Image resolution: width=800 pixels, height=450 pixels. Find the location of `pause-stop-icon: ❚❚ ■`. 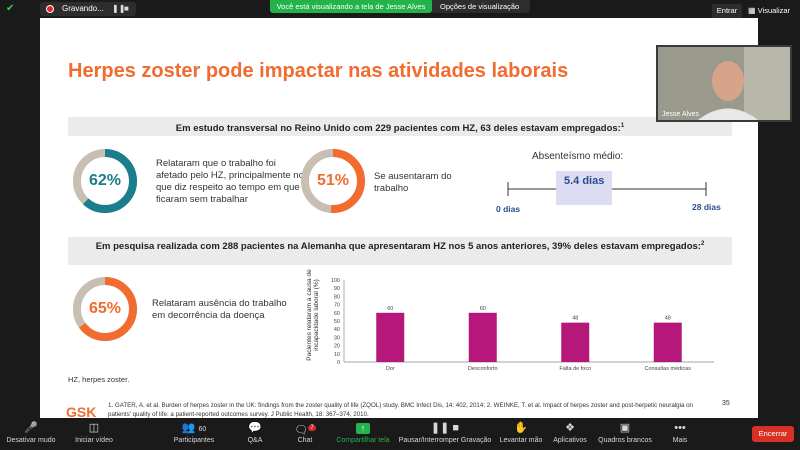

pause-stop-icon: ❚❚ ■ is located at coordinates (445, 428).